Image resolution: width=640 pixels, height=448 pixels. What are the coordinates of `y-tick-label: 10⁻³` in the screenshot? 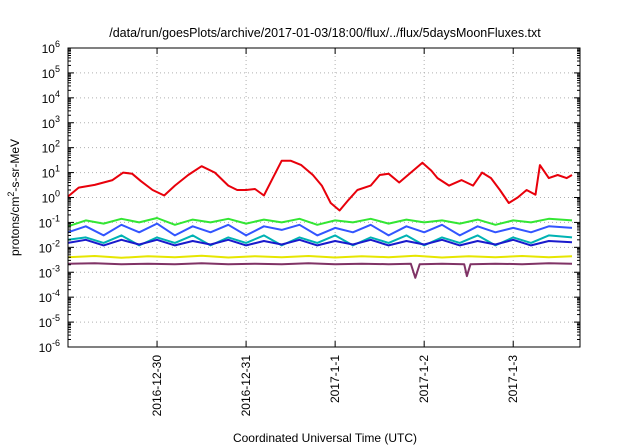 It's located at (49, 271).